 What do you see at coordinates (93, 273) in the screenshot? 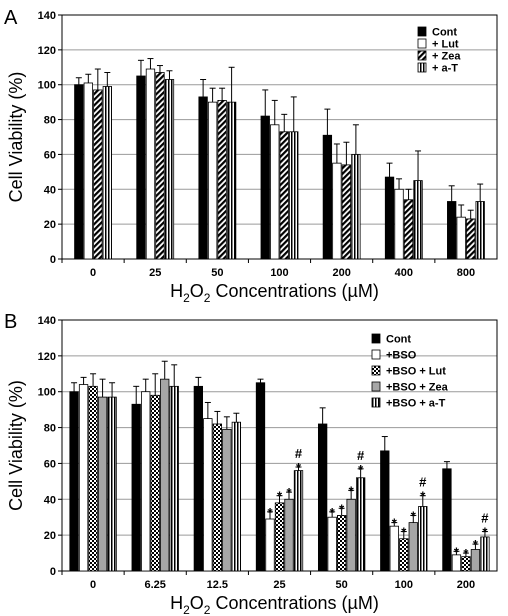
I see `x-tick-label: 0` at bounding box center [93, 273].